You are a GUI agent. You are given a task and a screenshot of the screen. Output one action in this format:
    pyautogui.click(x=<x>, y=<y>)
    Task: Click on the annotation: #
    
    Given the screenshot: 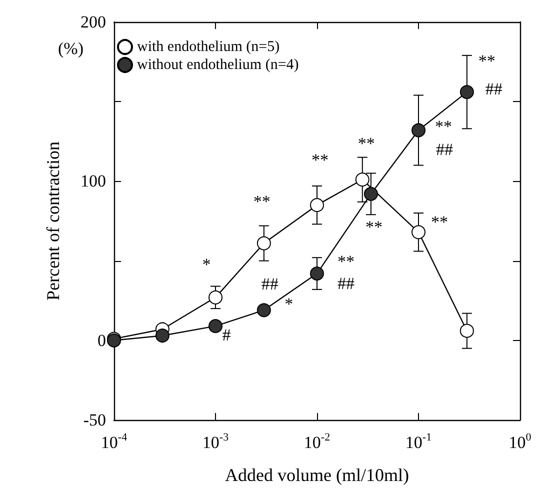 What is the action you would take?
    pyautogui.click(x=227, y=335)
    